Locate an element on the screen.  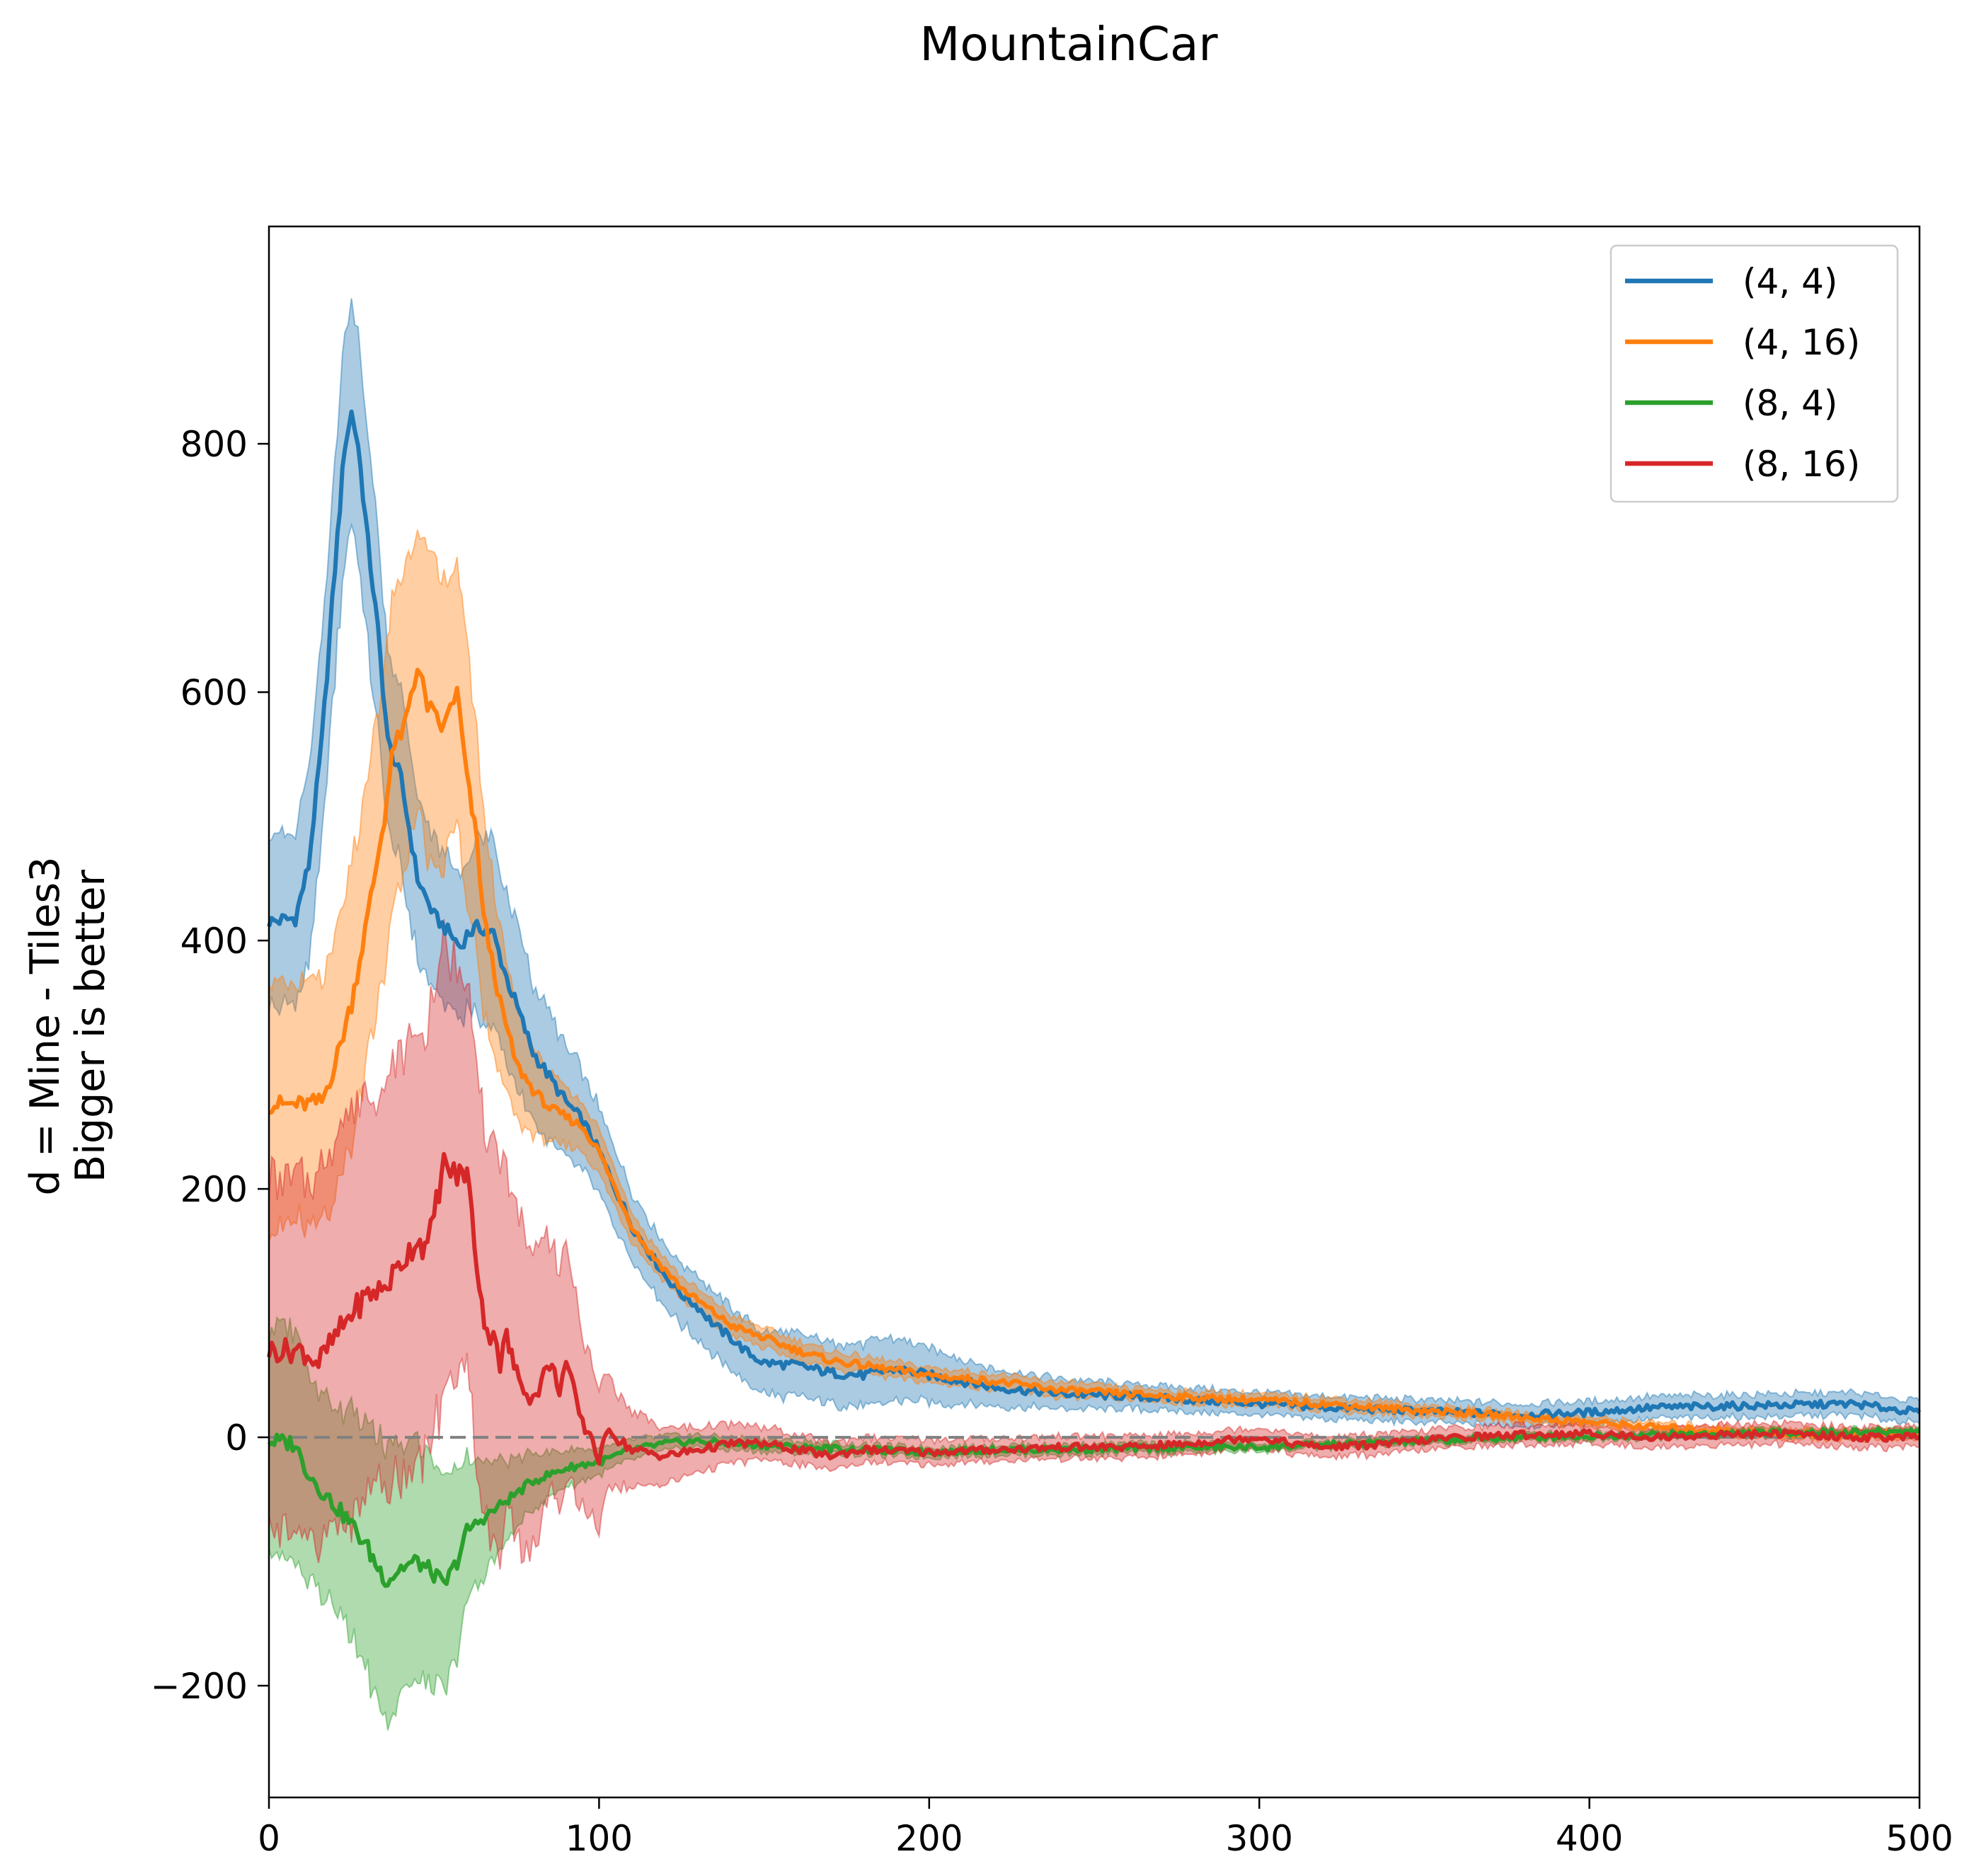
y-axis-label-line-1: d = Mine - Tiles3 is located at coordinates (45, 1026).